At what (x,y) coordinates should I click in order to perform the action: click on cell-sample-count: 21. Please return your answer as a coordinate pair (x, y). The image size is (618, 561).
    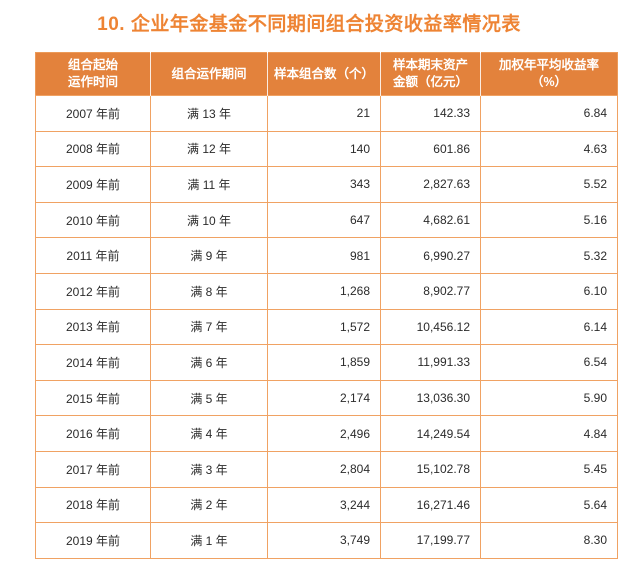
    Looking at the image, I should click on (324, 113).